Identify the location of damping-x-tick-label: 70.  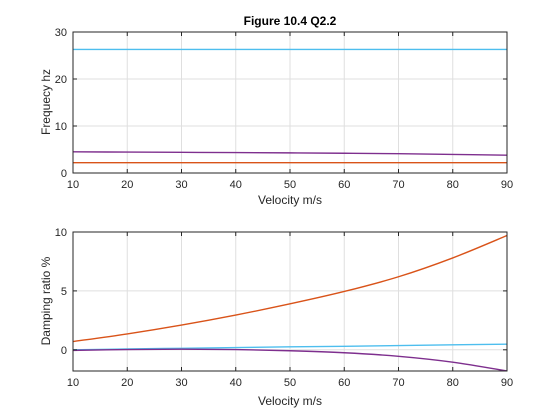
(398, 383).